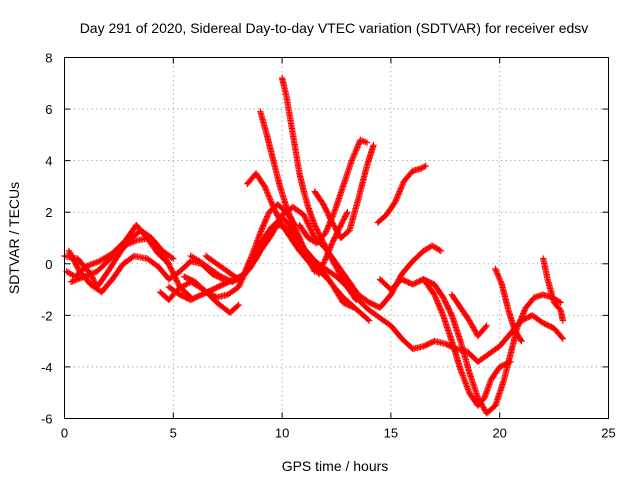 The image size is (640, 480). Describe the element at coordinates (48, 161) in the screenshot. I see `y-tick-label: 4` at that location.